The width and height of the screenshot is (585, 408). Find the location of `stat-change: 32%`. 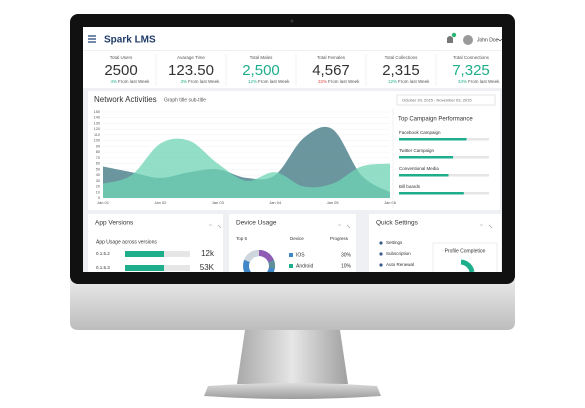

stat-change: 32% is located at coordinates (322, 81).